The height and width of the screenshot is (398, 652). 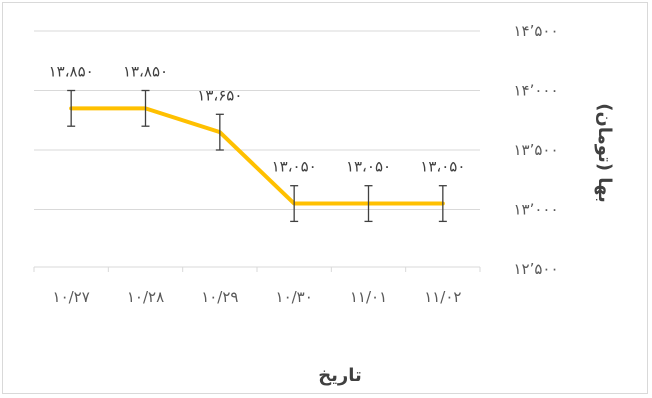 I want to click on y-tick-label: ۱۳٬۰۰۰, so click(x=535, y=210).